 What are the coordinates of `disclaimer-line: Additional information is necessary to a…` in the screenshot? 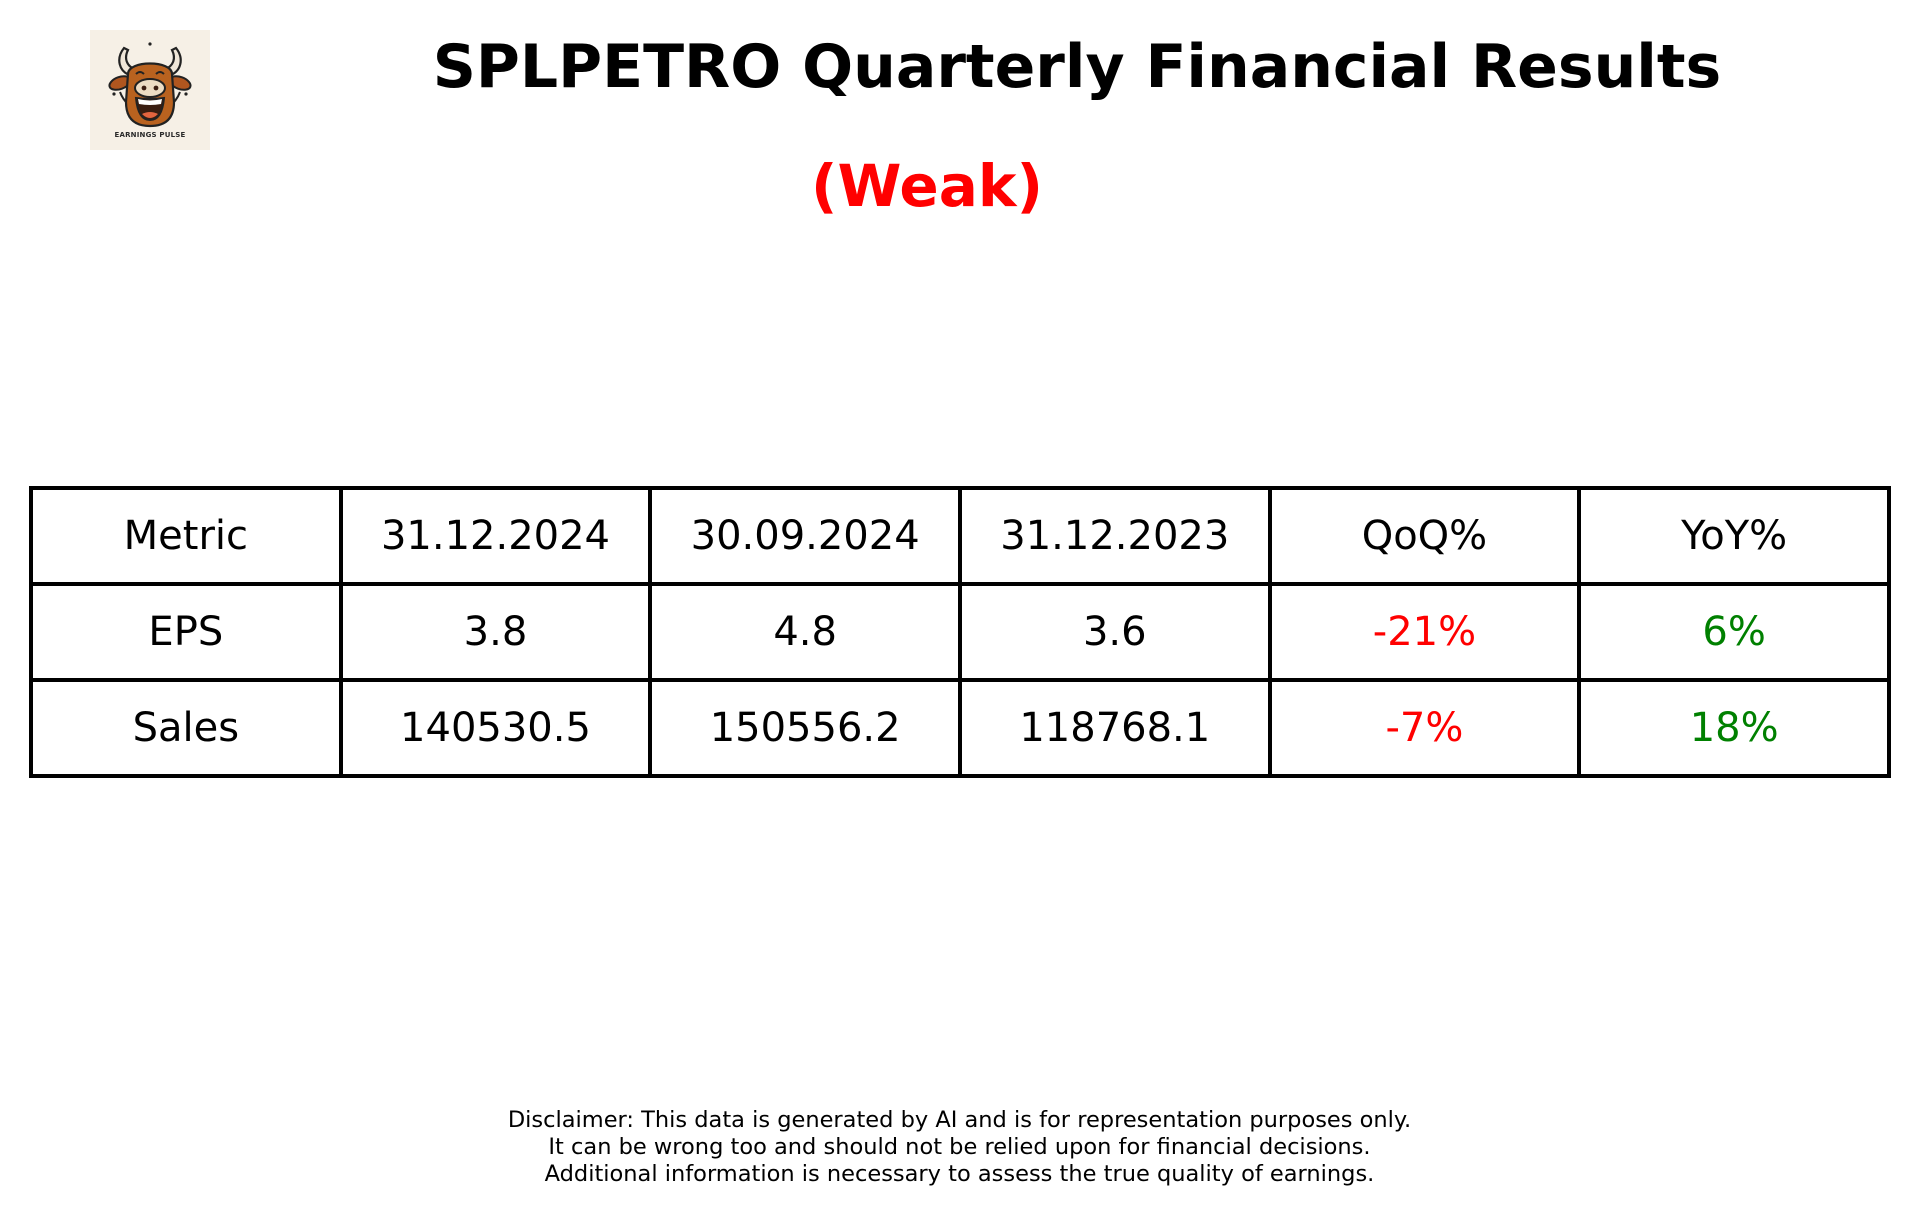 It's located at (959, 1174).